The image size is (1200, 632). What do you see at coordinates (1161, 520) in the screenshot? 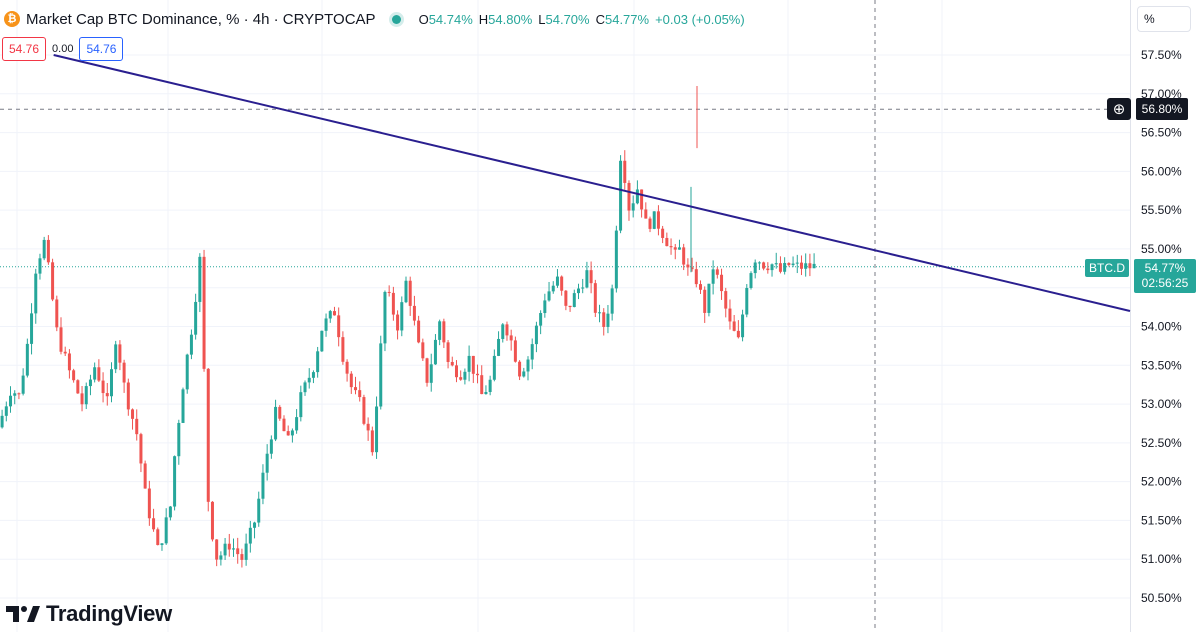
I see `y-tick-label: 51.50%` at bounding box center [1161, 520].